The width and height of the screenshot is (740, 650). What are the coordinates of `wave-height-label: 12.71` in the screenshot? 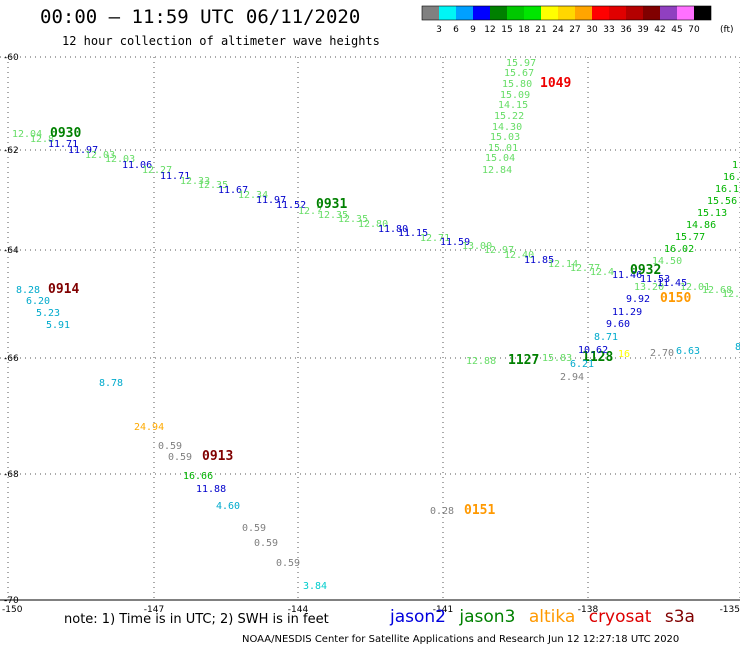 It's located at (435, 238).